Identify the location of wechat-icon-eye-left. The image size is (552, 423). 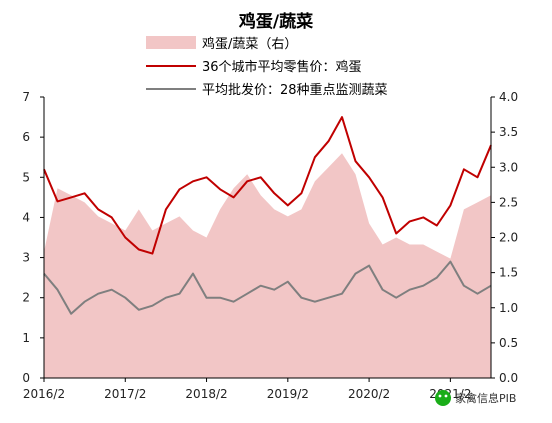
(440, 396).